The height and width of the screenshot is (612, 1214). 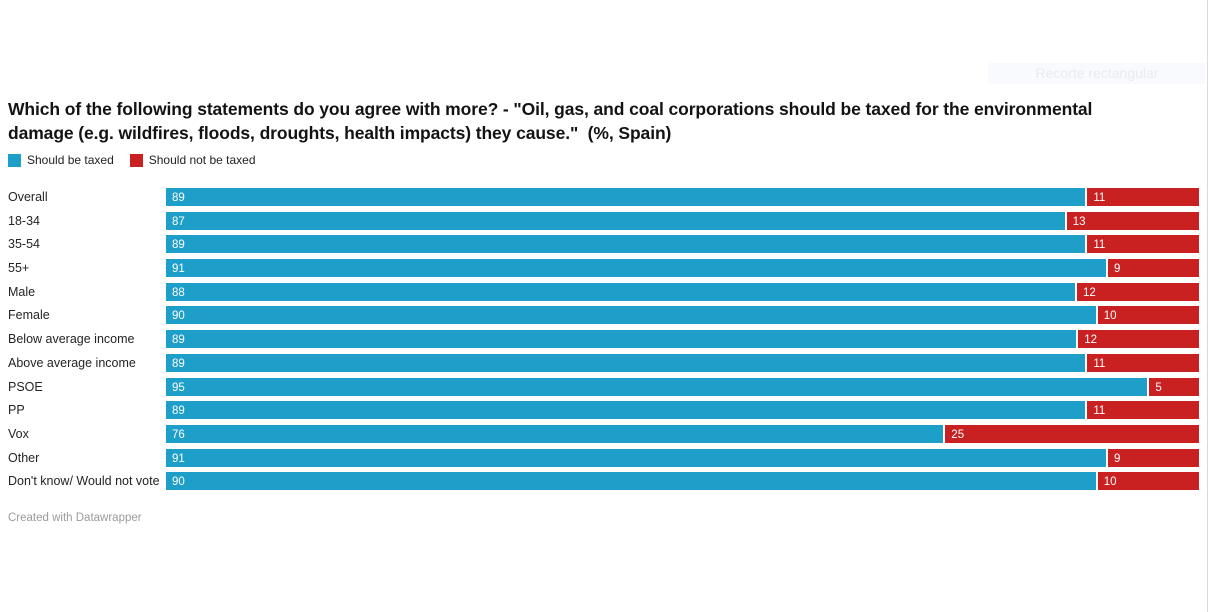 I want to click on bar-segment-should-be-taxed: 95, so click(x=657, y=386).